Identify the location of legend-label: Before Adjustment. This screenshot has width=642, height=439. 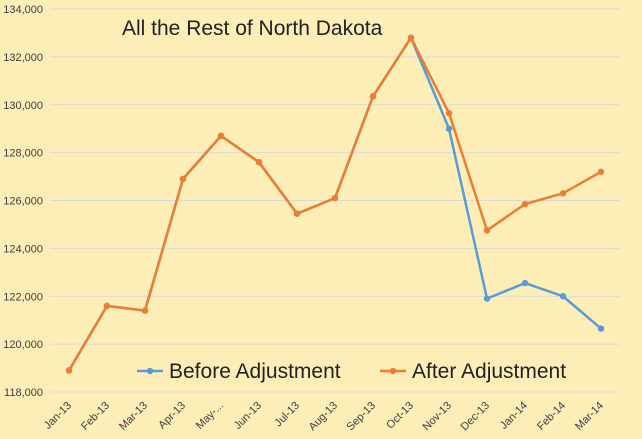
(255, 371).